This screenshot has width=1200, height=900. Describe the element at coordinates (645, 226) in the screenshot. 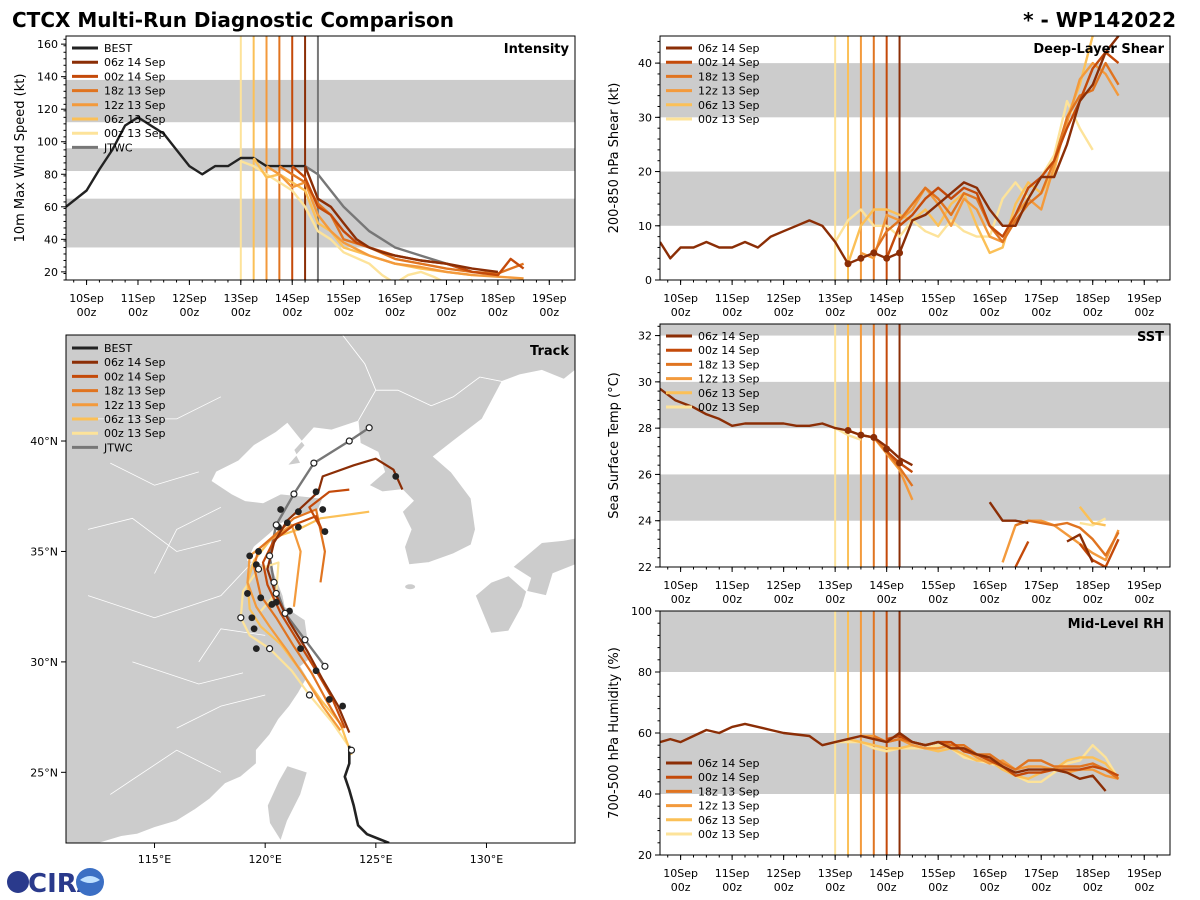

I see `shear-ytick-label: 10` at that location.